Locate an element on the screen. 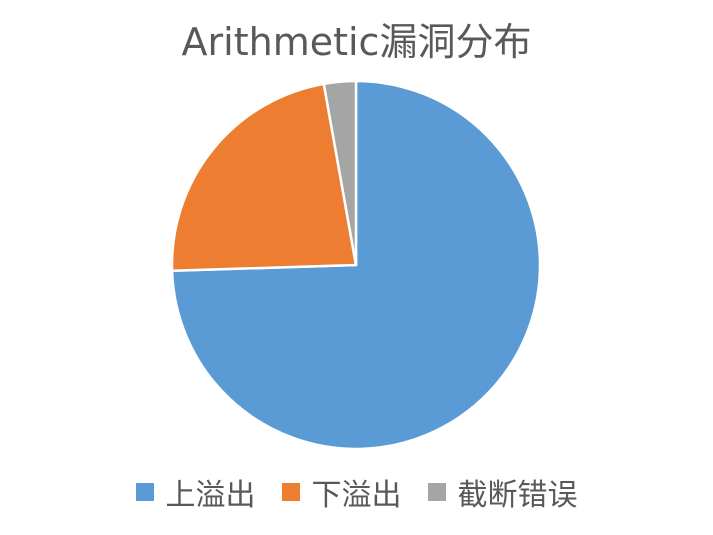 This screenshot has width=713, height=535. legend: 上溢出 下溢出 截断错误 is located at coordinates (356, 492).